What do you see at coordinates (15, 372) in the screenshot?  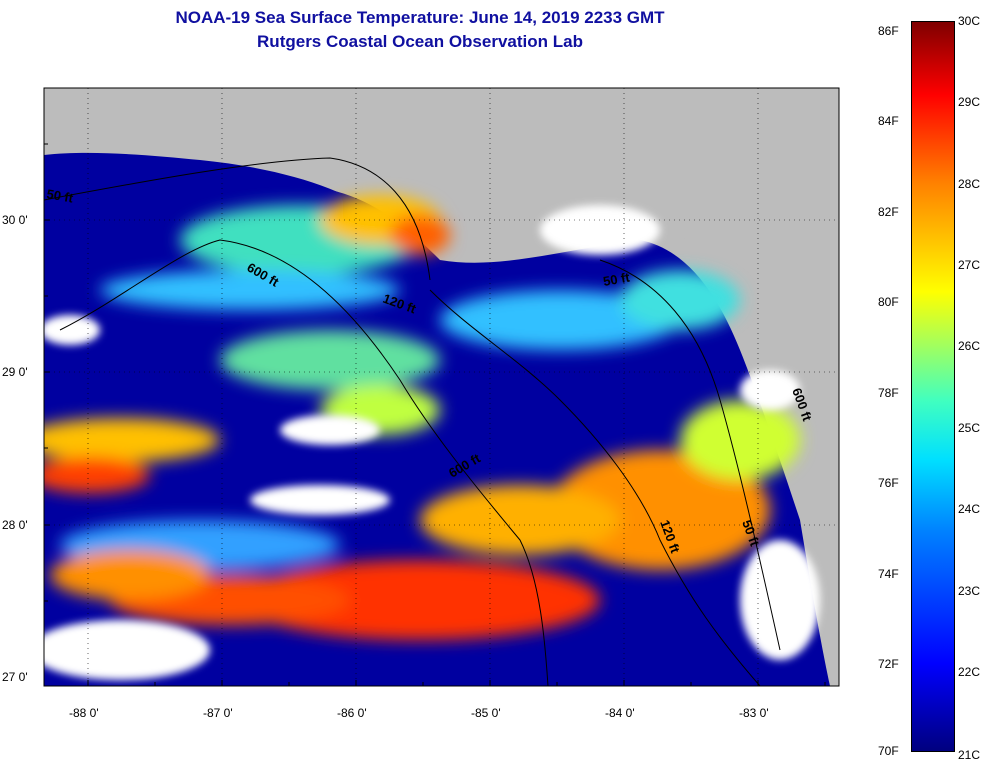 I see `lat-label: 29 0'` at bounding box center [15, 372].